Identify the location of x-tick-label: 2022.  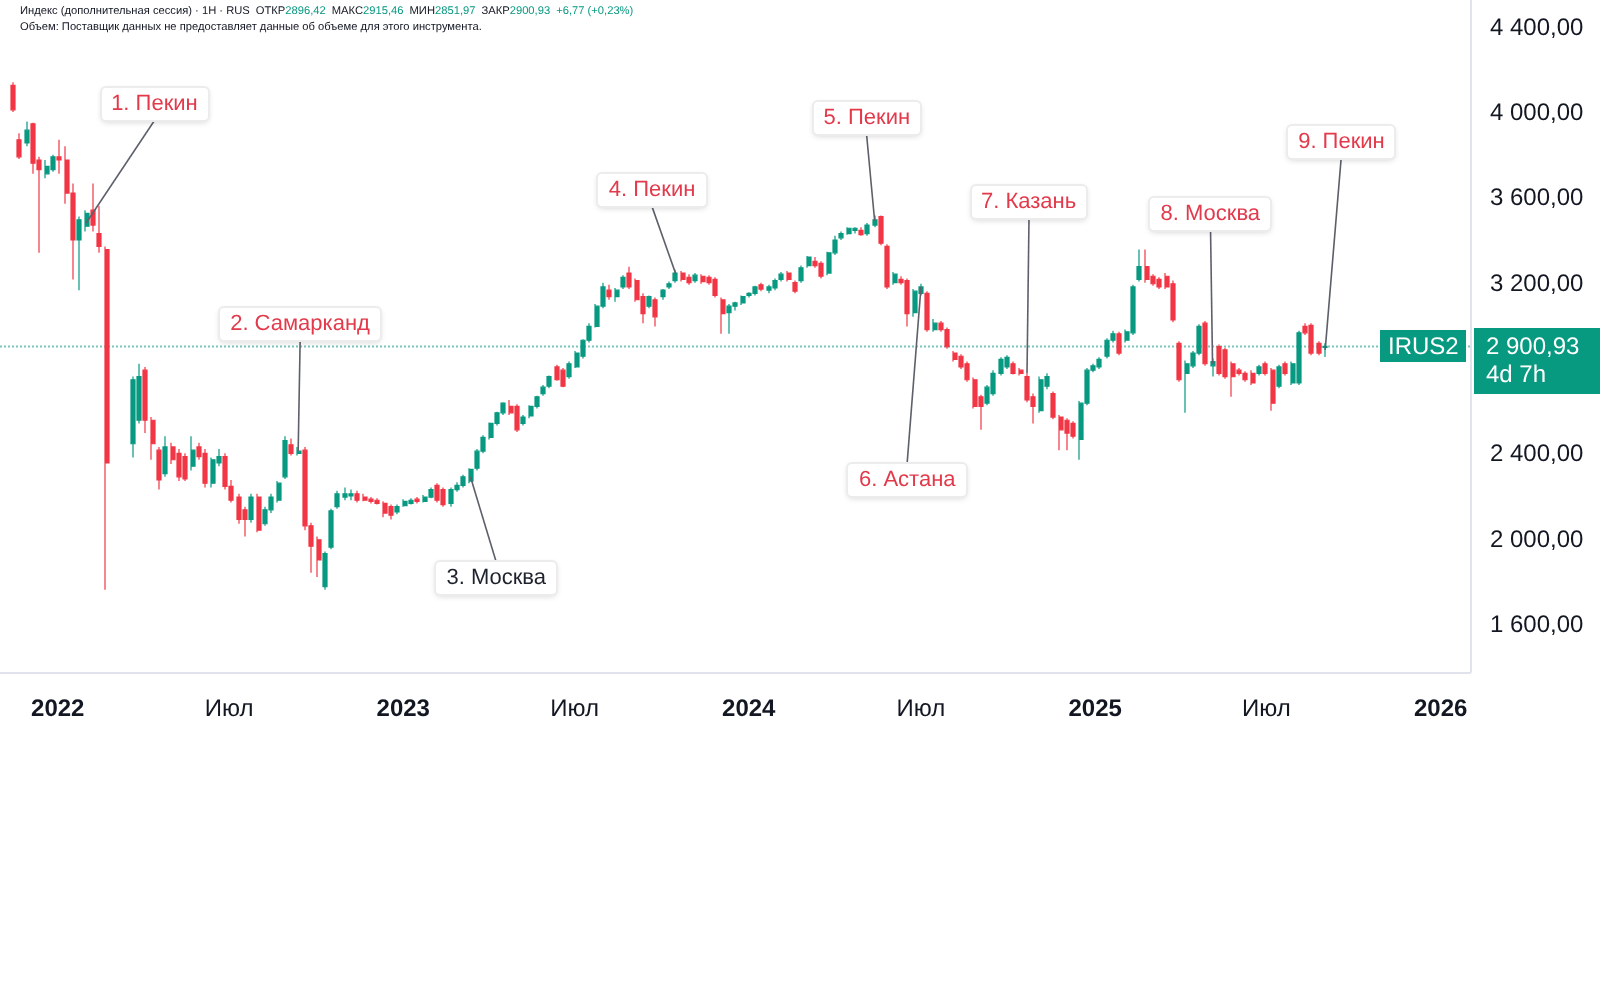
(58, 708).